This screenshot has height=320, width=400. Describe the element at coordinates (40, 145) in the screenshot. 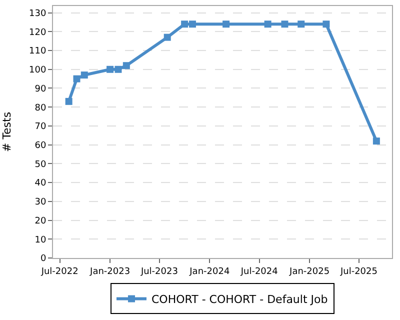

I see `y-tick-label: 60` at that location.